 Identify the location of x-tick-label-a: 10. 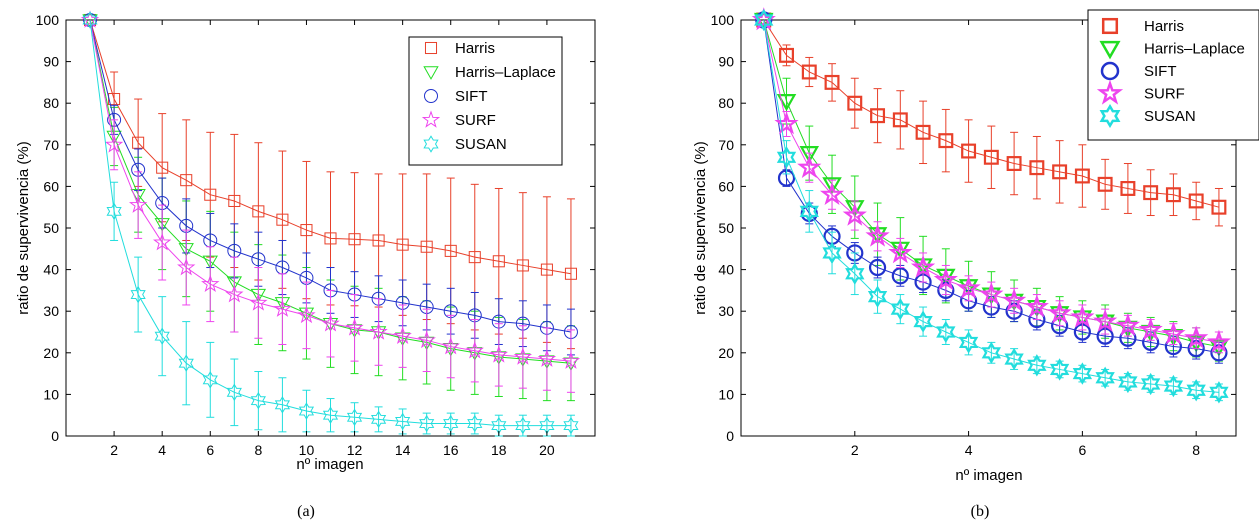
(307, 450).